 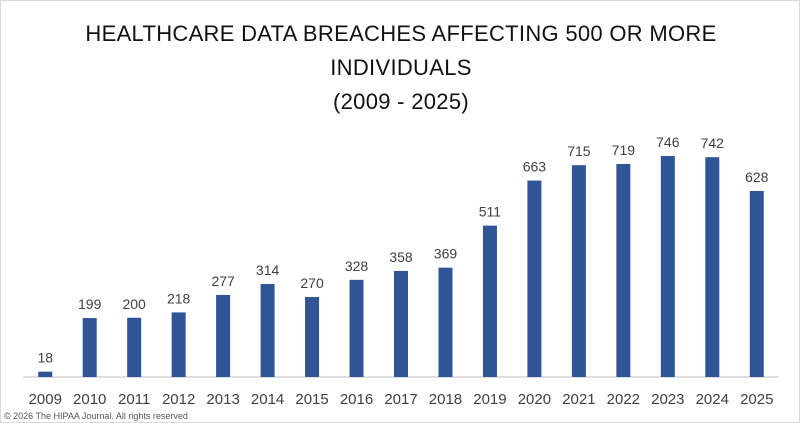 What do you see at coordinates (490, 212) in the screenshot?
I see `value-label: 511` at bounding box center [490, 212].